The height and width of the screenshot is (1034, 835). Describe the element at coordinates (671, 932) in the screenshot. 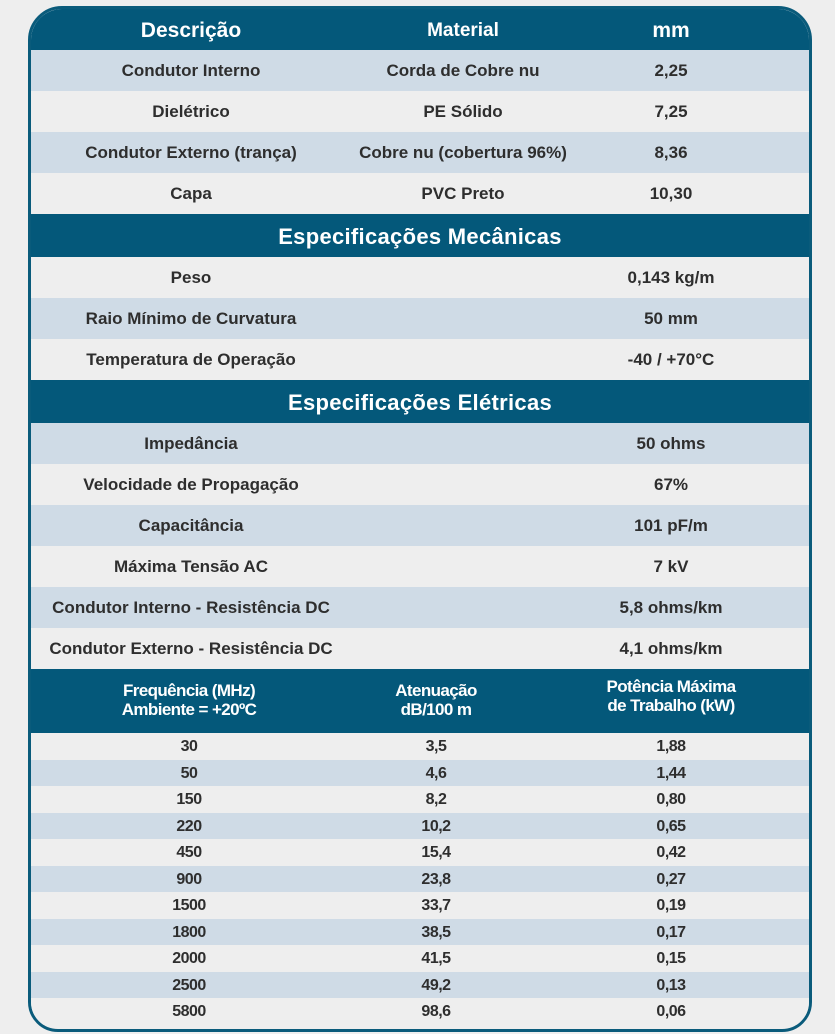

I see `cell: 0,17` at that location.